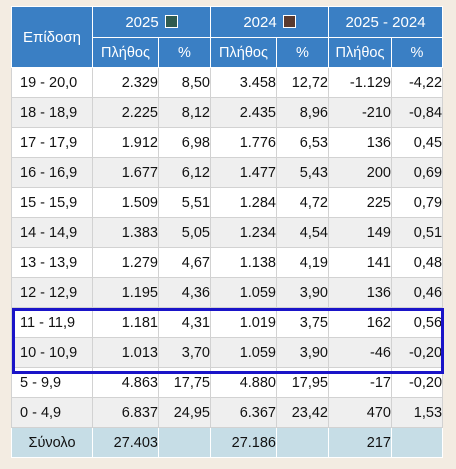 The height and width of the screenshot is (469, 456). I want to click on total-pct-2024-empty, so click(302, 442).